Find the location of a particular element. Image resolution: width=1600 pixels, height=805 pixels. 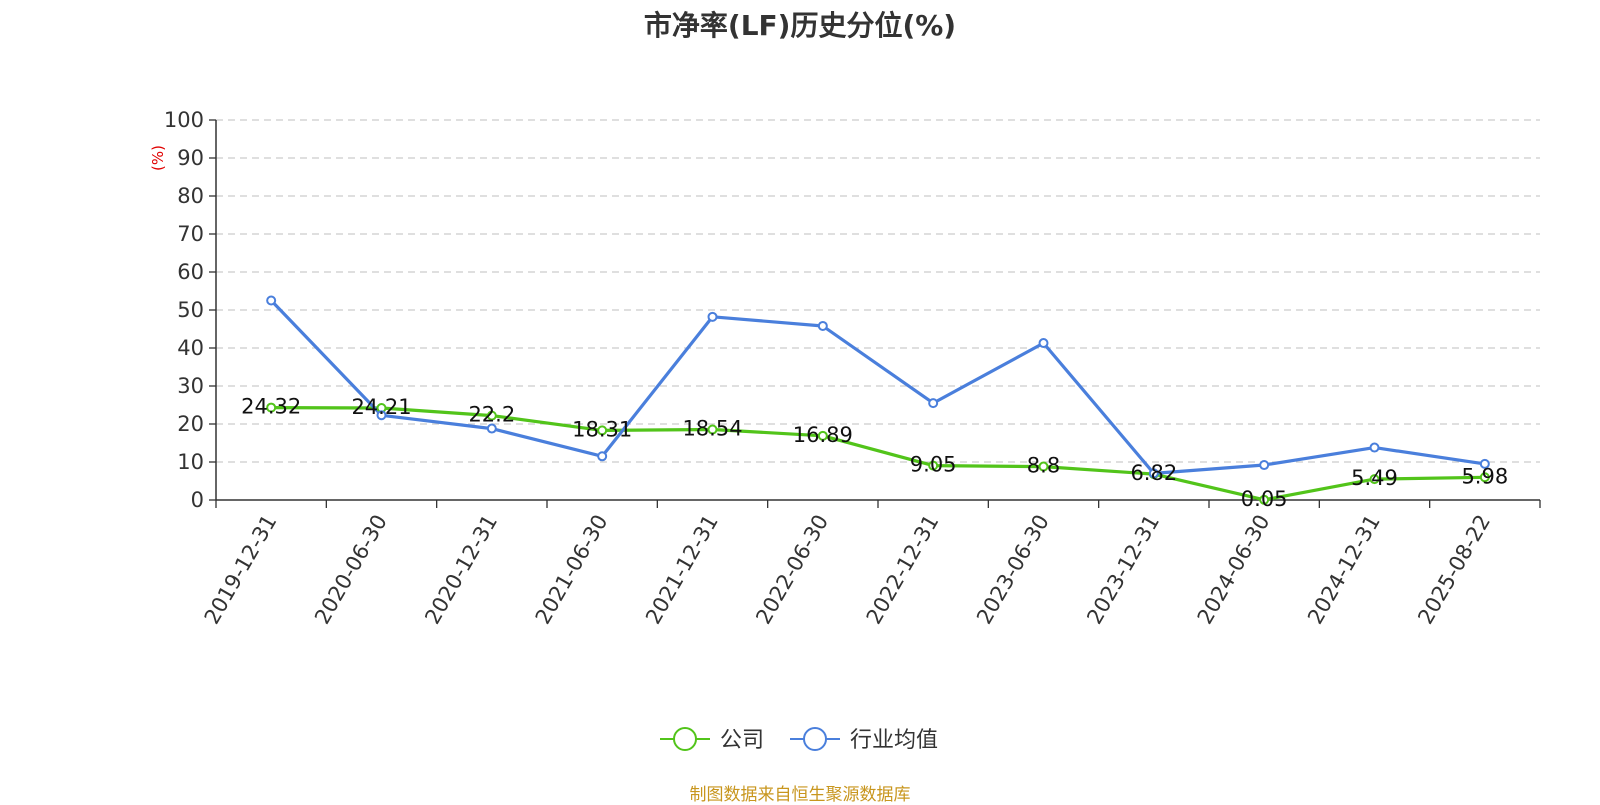

x-tick-label: 2025-08-22 is located at coordinates (1454, 570).